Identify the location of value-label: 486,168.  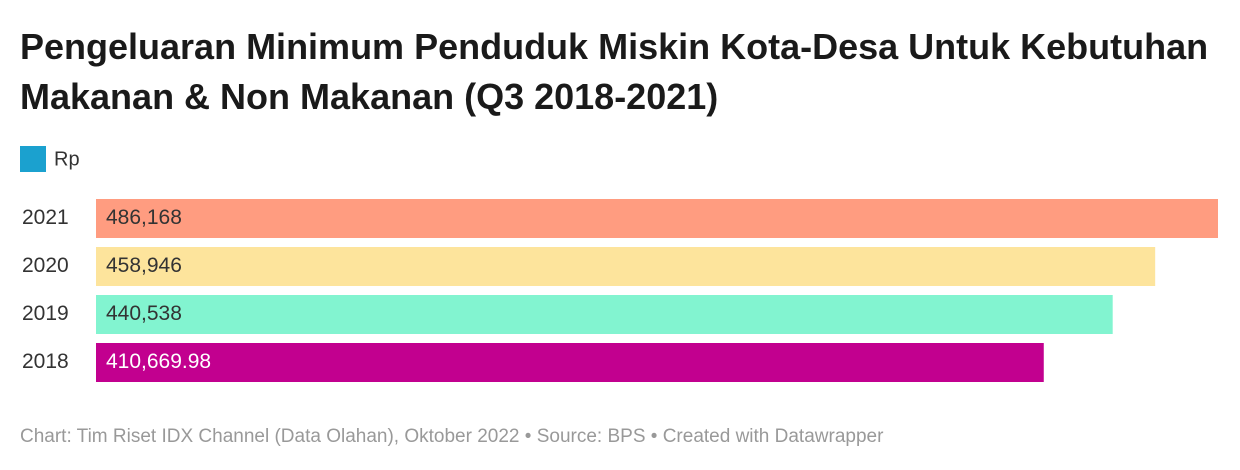
(144, 217).